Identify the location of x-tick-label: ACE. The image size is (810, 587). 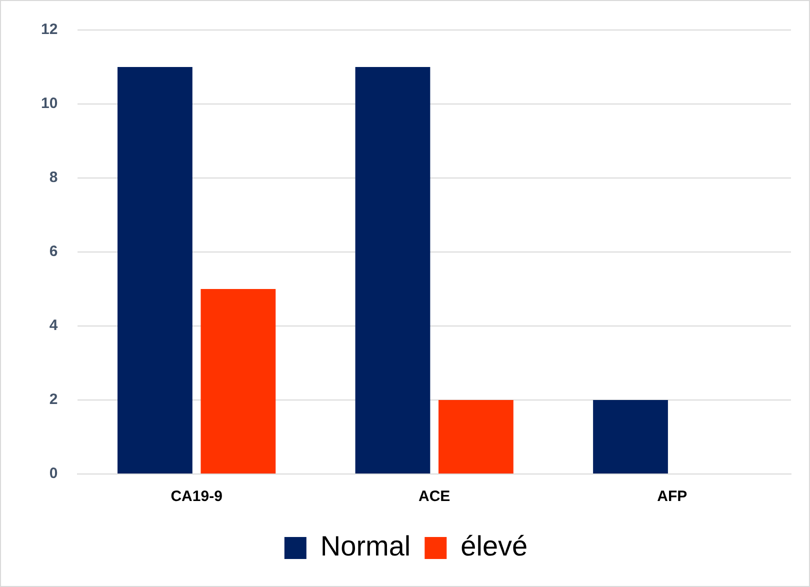
(434, 497).